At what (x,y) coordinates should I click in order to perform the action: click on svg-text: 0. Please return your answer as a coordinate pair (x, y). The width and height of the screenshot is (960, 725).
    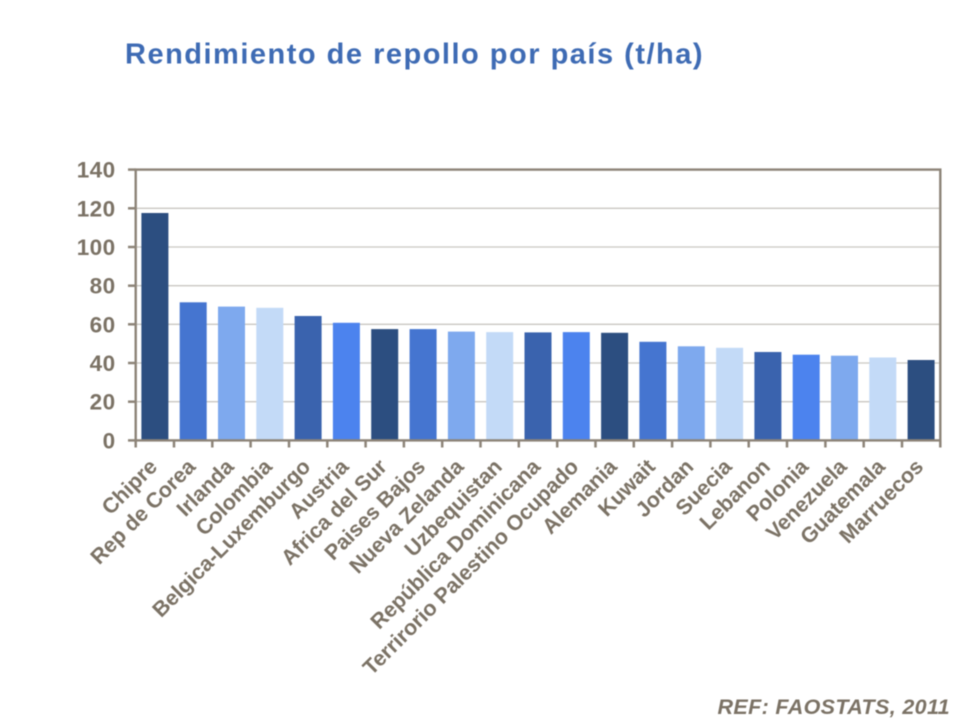
    Looking at the image, I should click on (109, 440).